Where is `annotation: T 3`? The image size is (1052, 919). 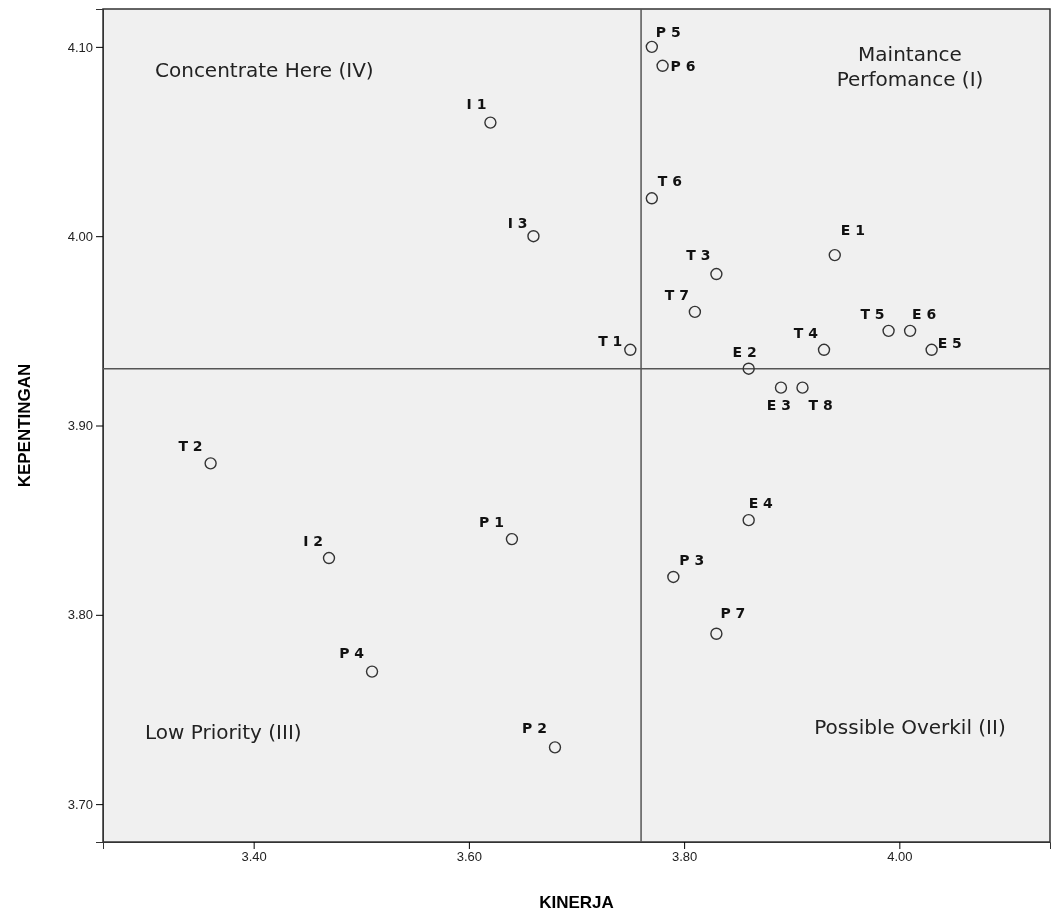 annotation: T 3 is located at coordinates (698, 255).